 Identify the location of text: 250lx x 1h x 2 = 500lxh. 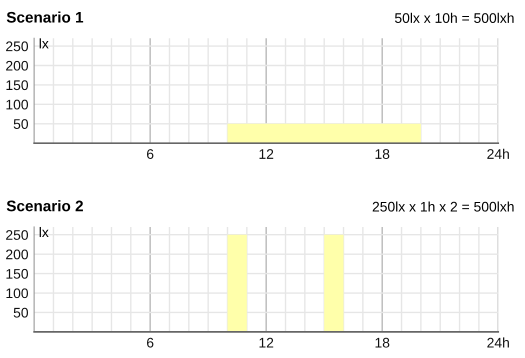
(443, 206).